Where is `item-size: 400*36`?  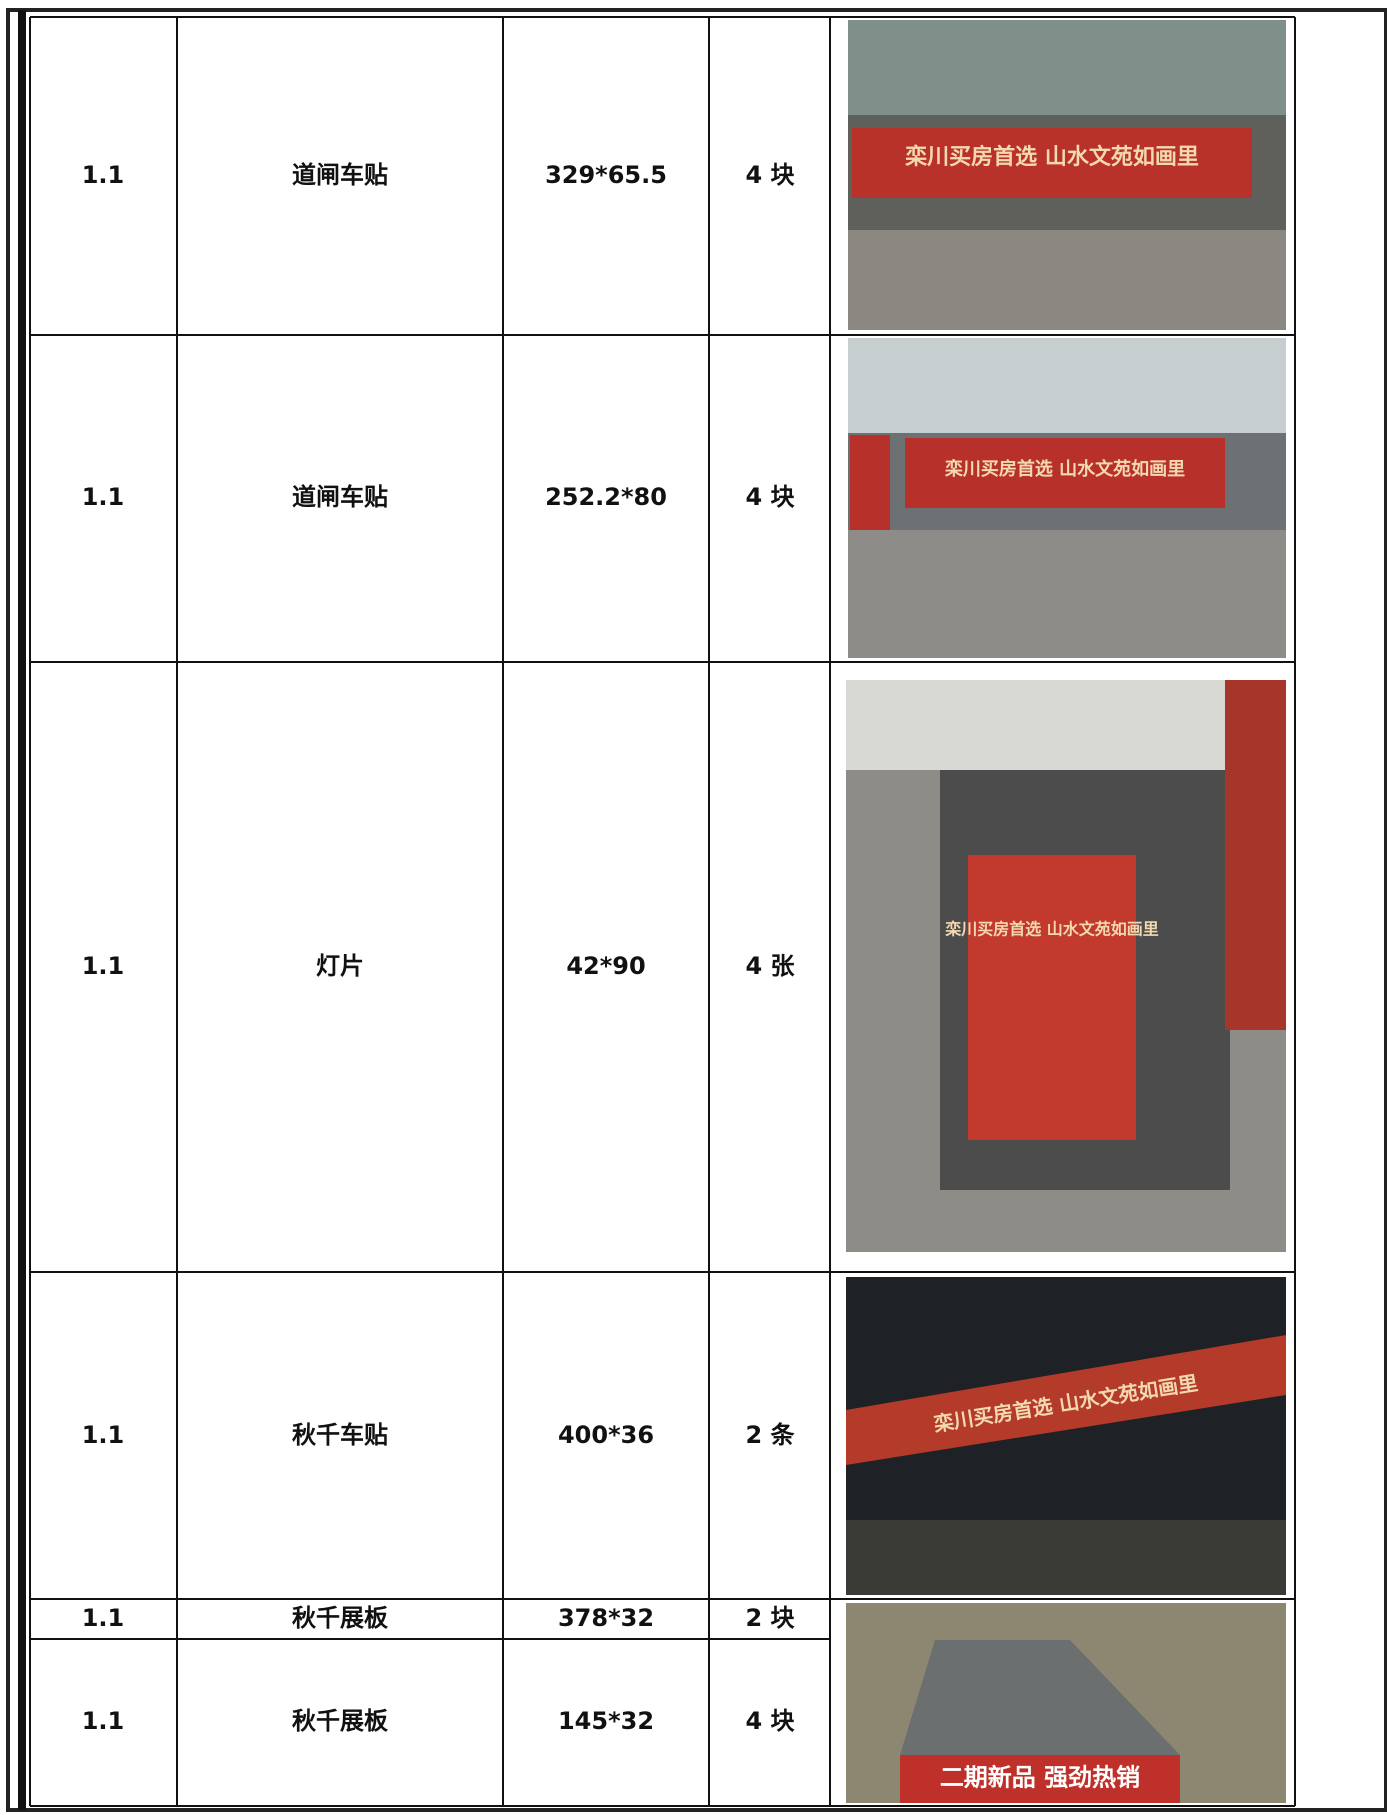 item-size: 400*36 is located at coordinates (606, 1435).